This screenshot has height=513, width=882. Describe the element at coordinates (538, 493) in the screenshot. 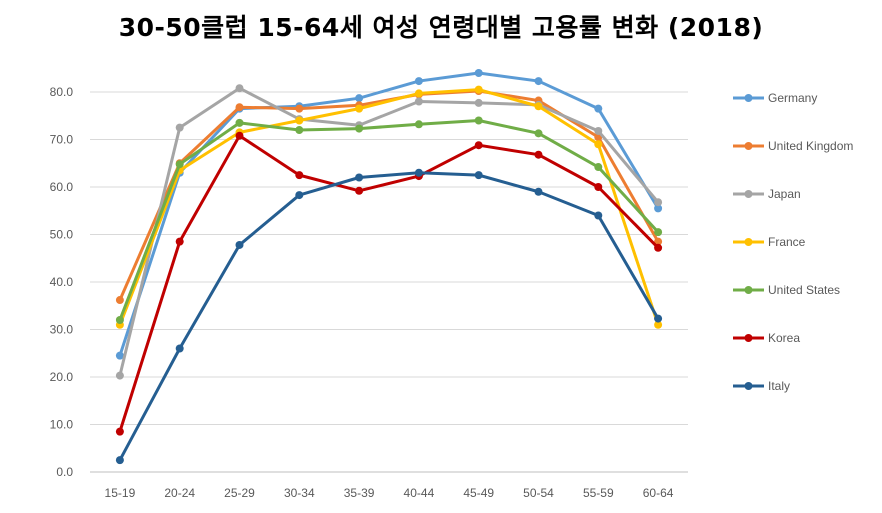

I see `x-tick-label: 50-54` at that location.